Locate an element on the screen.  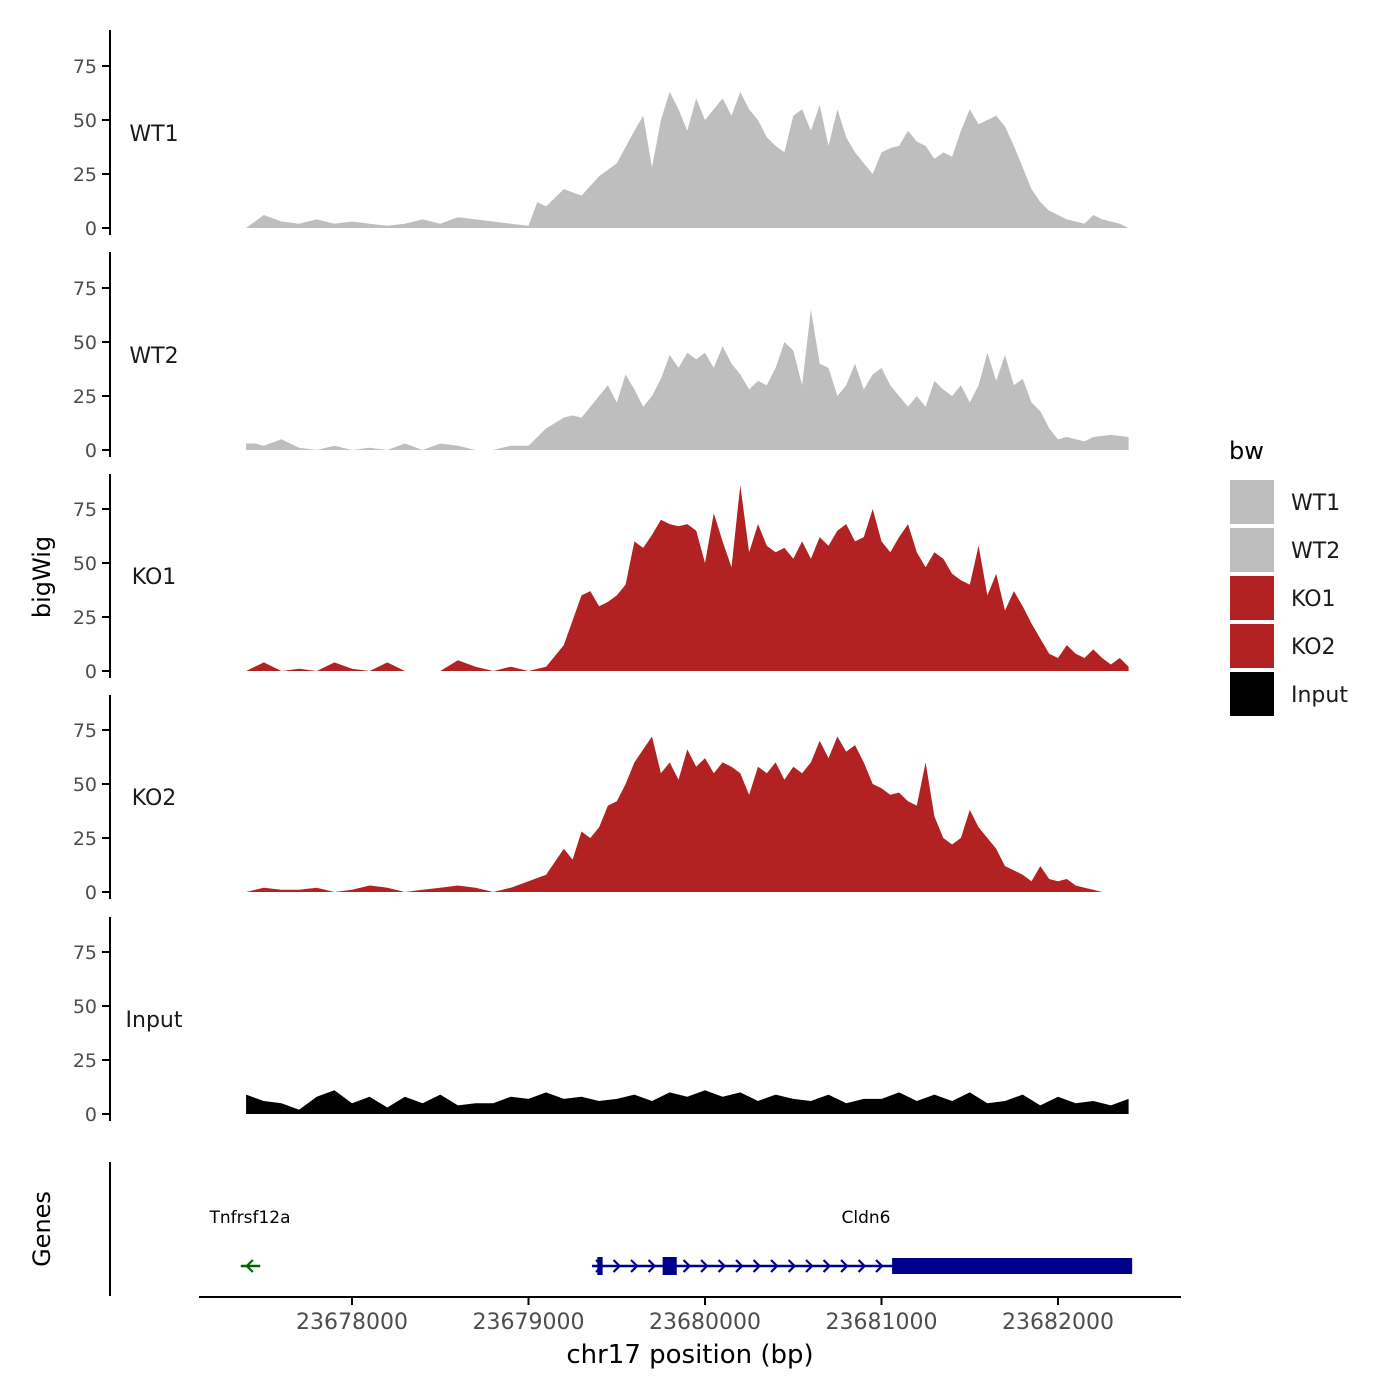
track-label-WT1: WT1 is located at coordinates (153, 134).